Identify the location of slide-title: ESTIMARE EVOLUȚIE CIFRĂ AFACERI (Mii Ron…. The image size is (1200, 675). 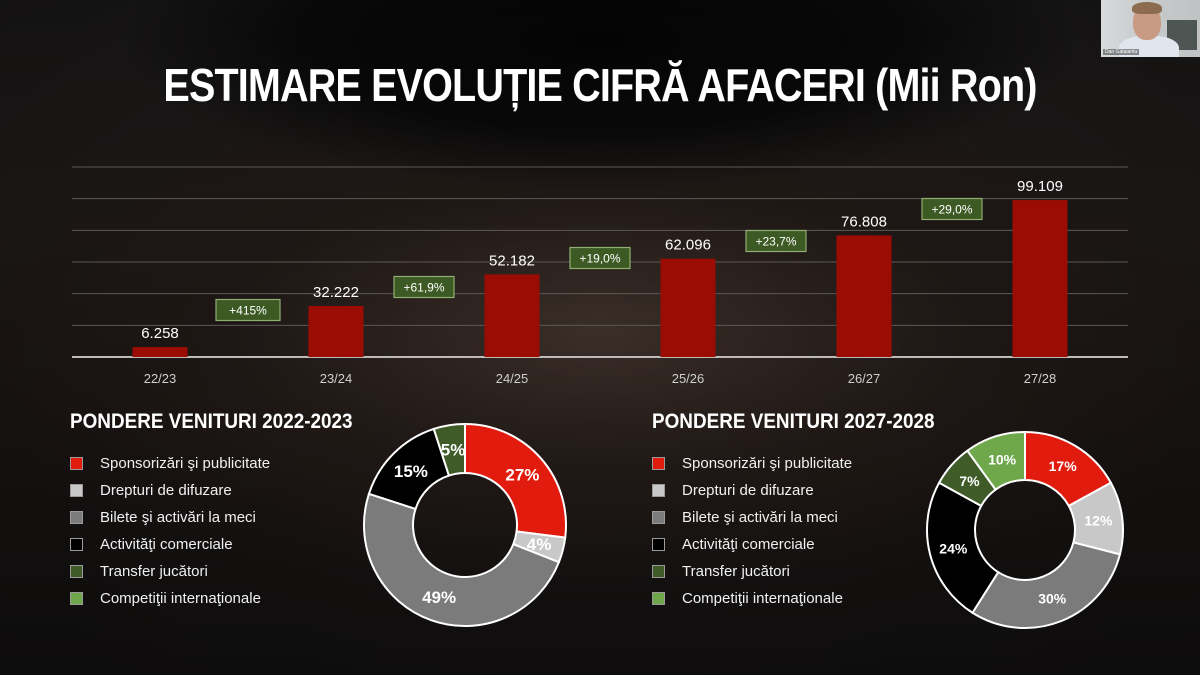
(600, 85).